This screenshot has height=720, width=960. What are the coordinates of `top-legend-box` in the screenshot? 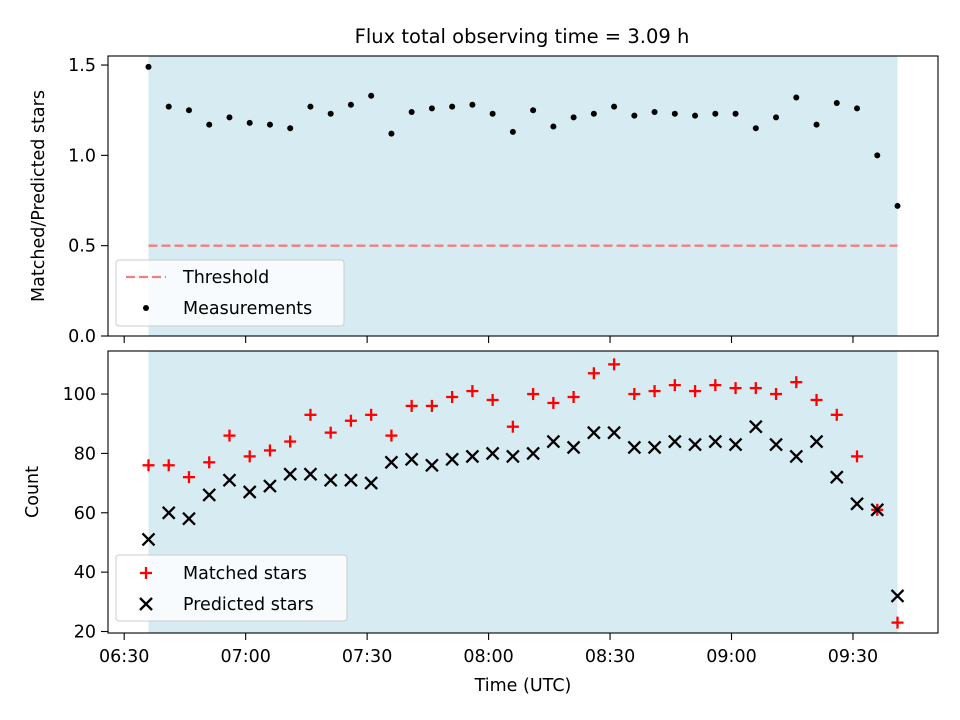 It's located at (230, 293).